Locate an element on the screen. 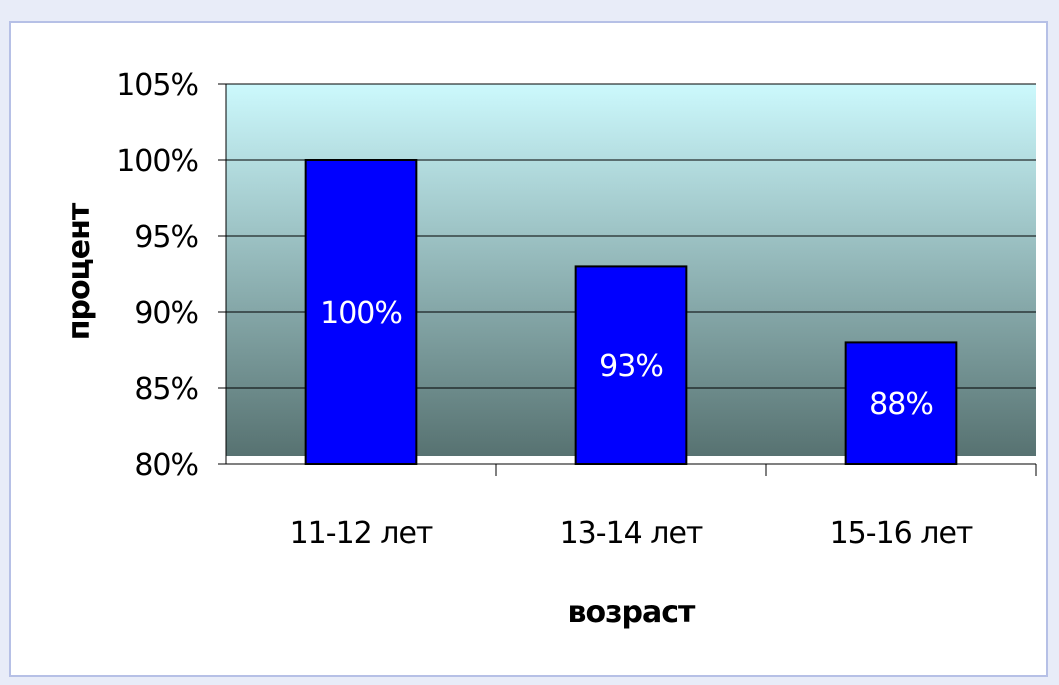  x-tick-label: 13-14 лет is located at coordinates (631, 533).